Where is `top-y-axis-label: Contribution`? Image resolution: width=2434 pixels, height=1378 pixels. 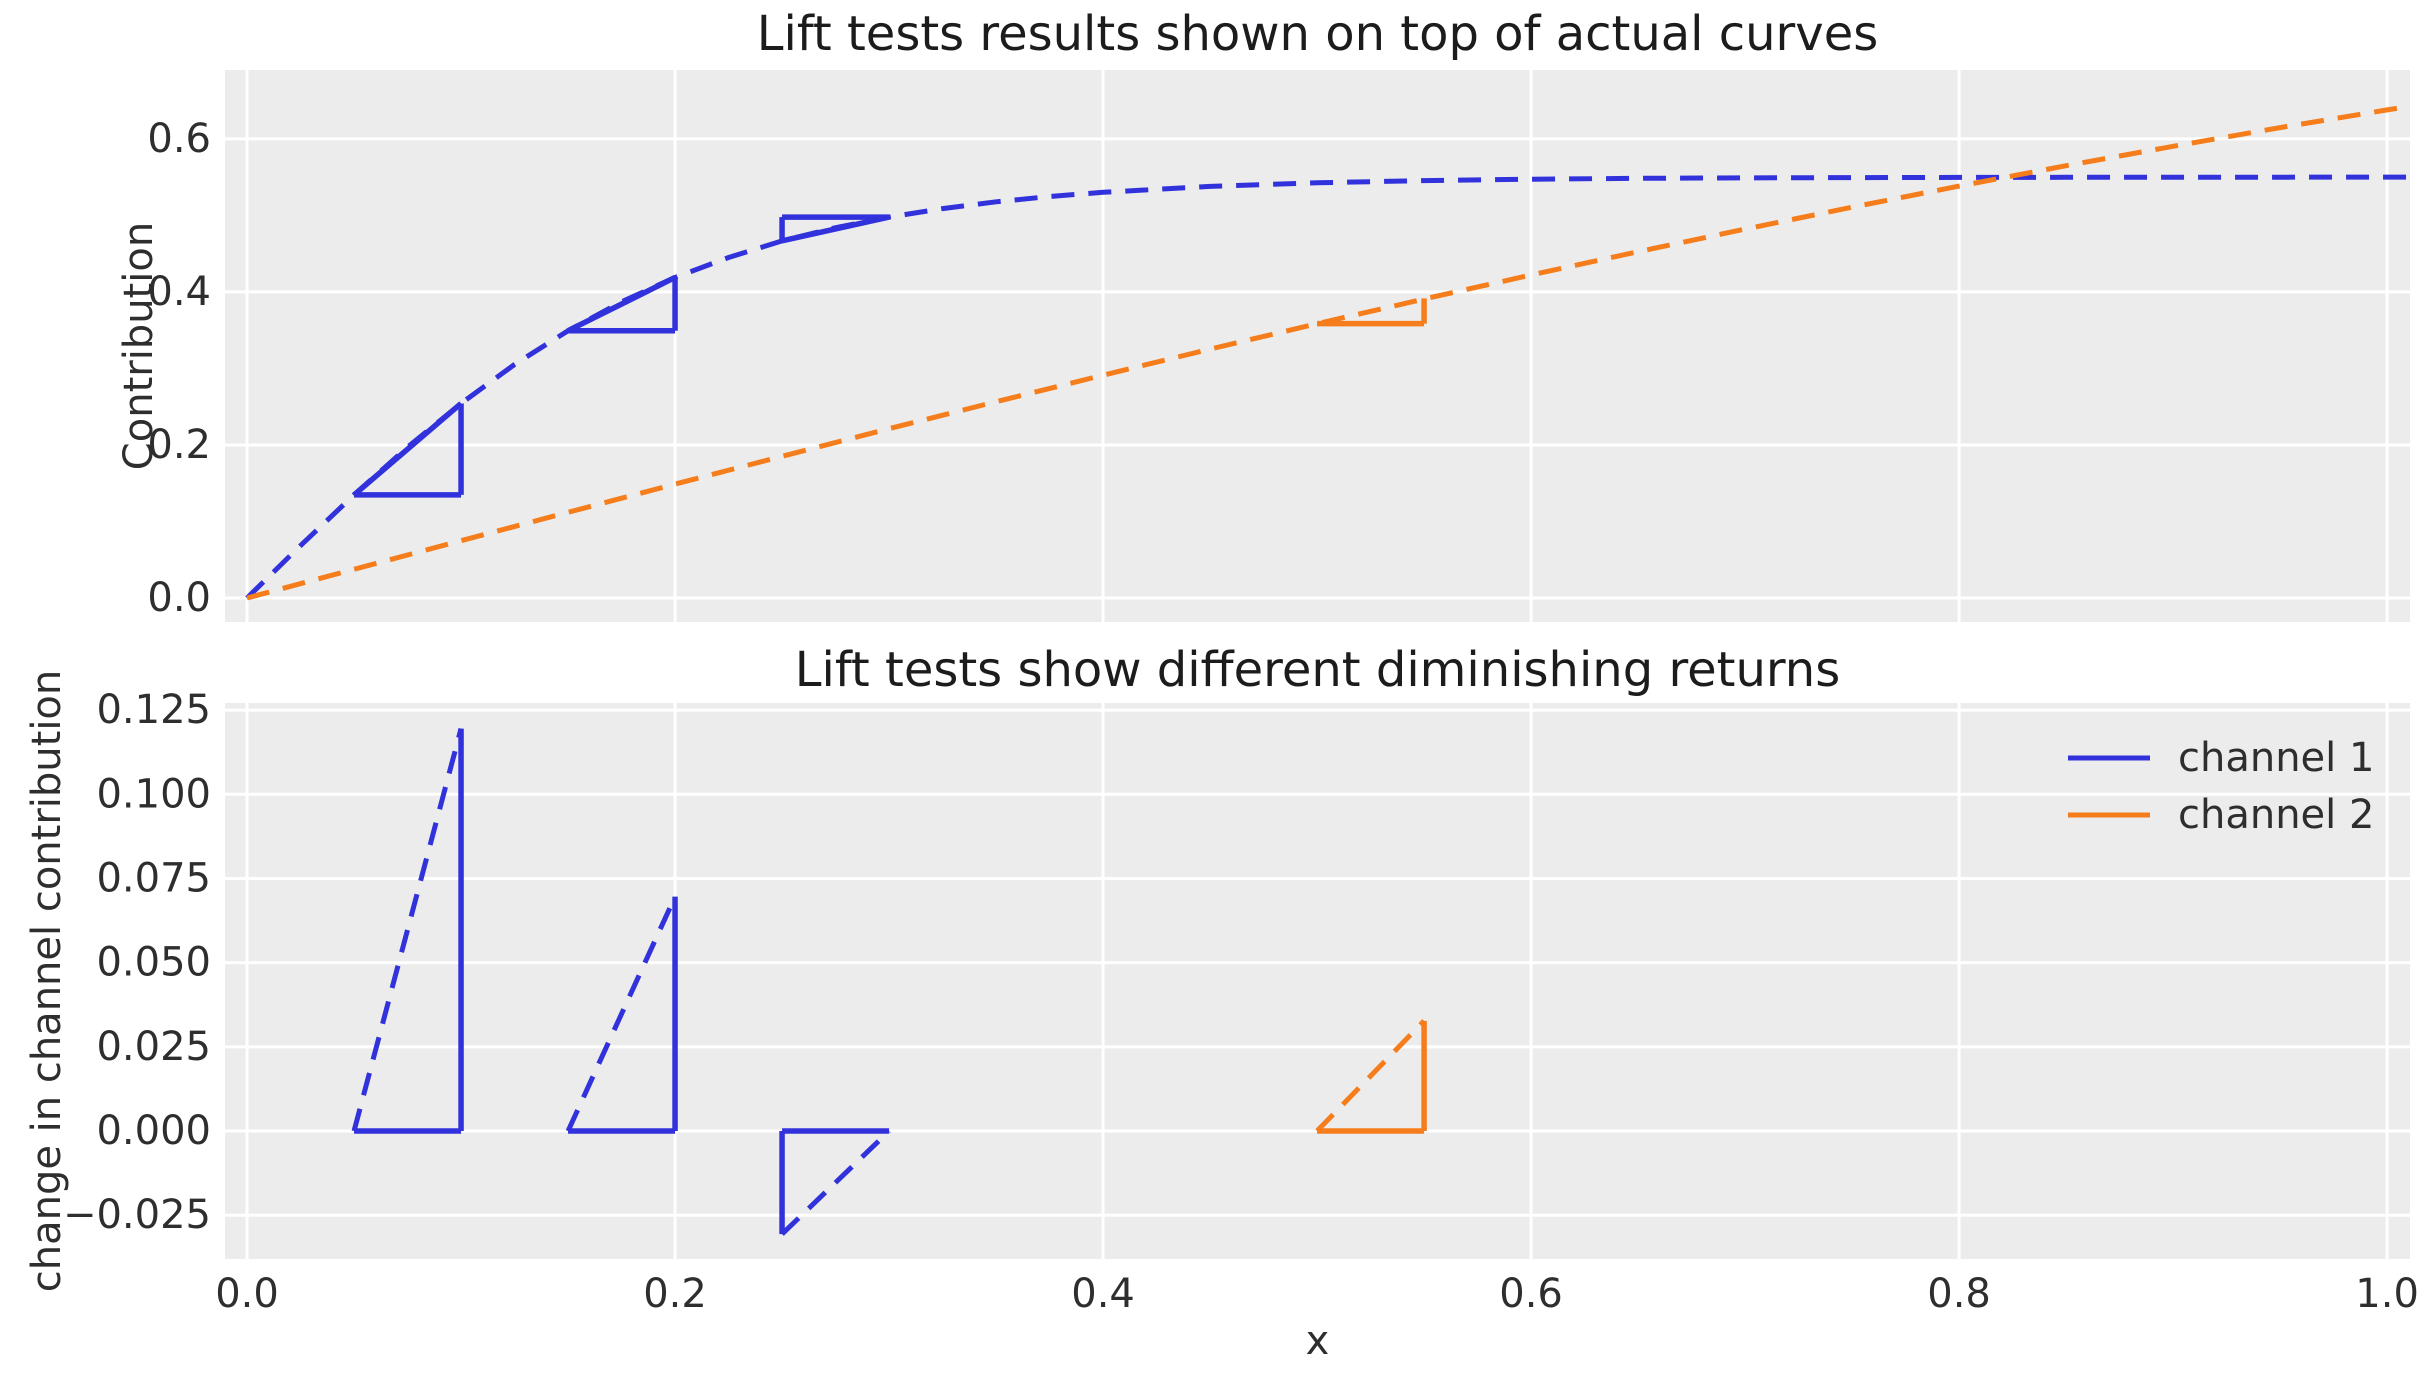
top-y-axis-label: Contribution is located at coordinates (139, 346).